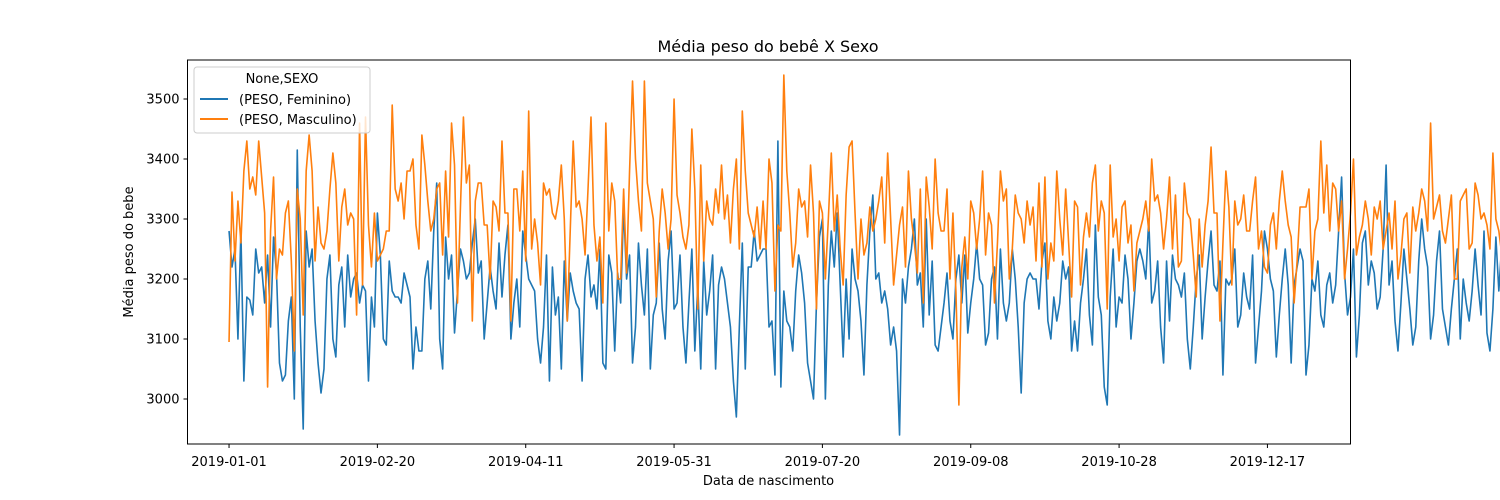 This screenshot has height=500, width=1500. I want to click on x-tick-label: 2019-04-11, so click(526, 462).